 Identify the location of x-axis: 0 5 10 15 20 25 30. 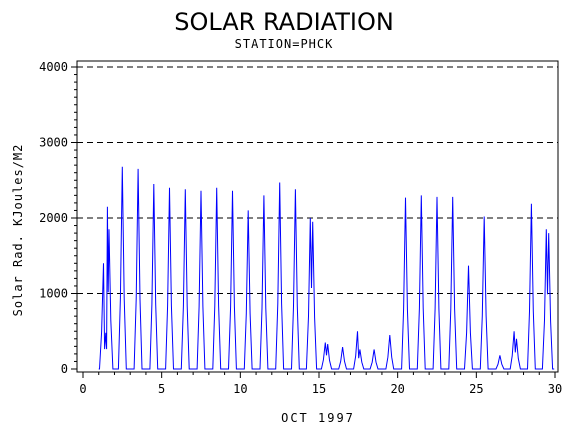
(320, 384).